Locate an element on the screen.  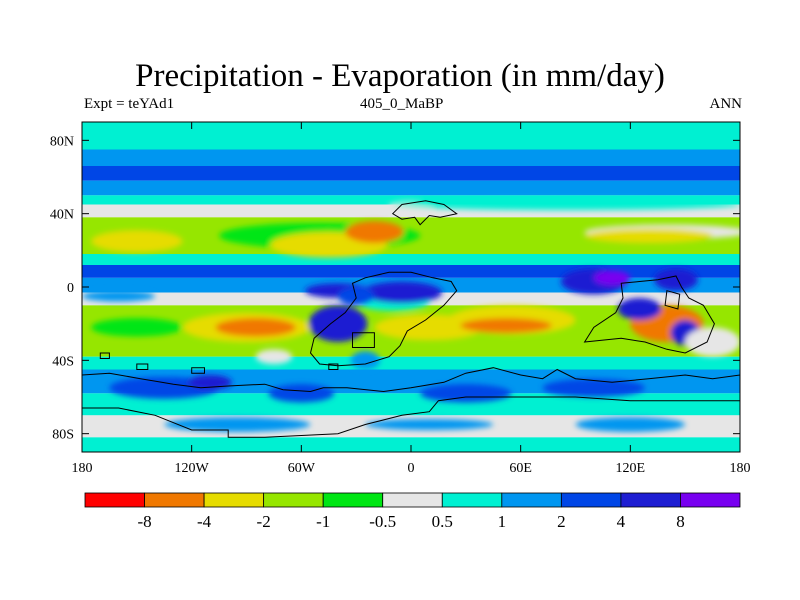
y-tick-label: 80N is located at coordinates (62, 141).